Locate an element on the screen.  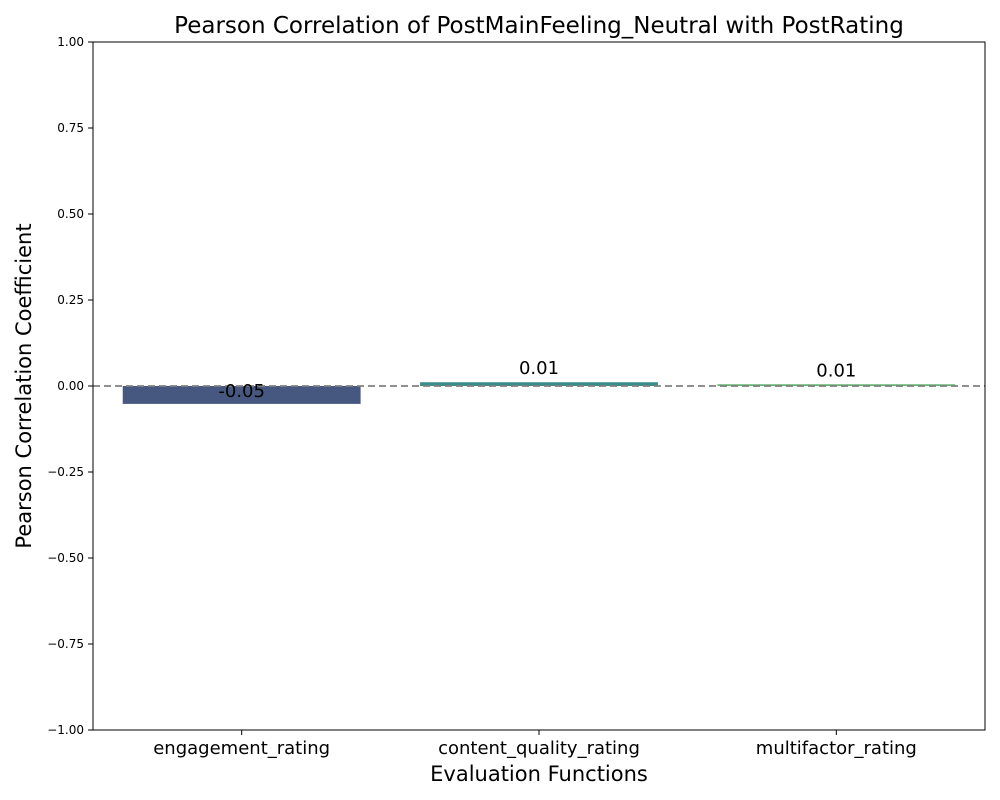
y-tick-label: −0.25 is located at coordinates (65, 472).